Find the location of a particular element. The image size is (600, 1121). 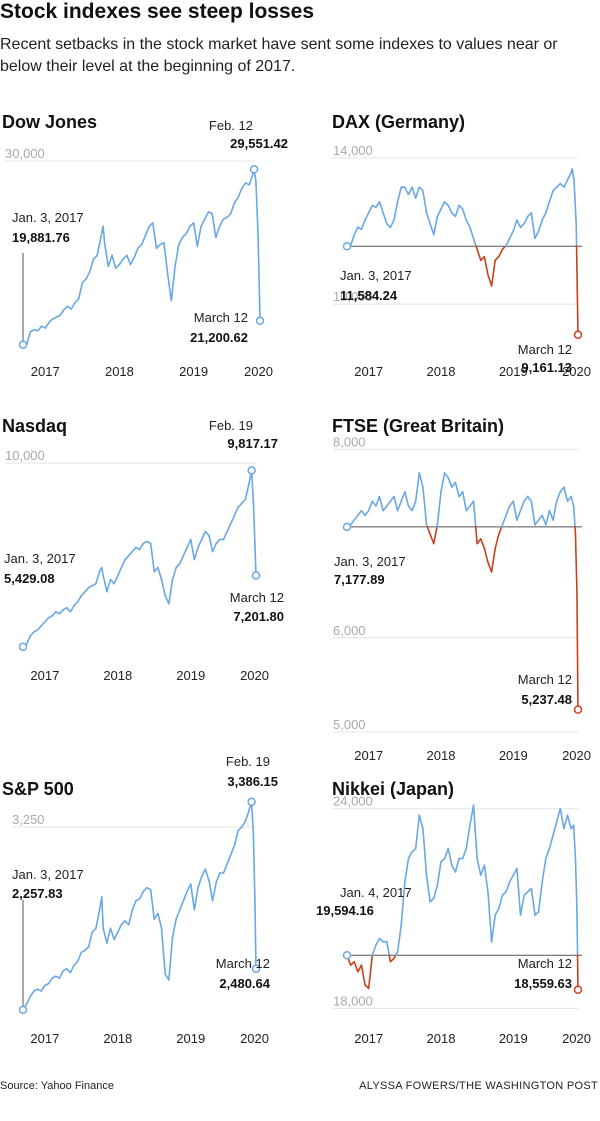

peak-marker is located at coordinates (251, 802).